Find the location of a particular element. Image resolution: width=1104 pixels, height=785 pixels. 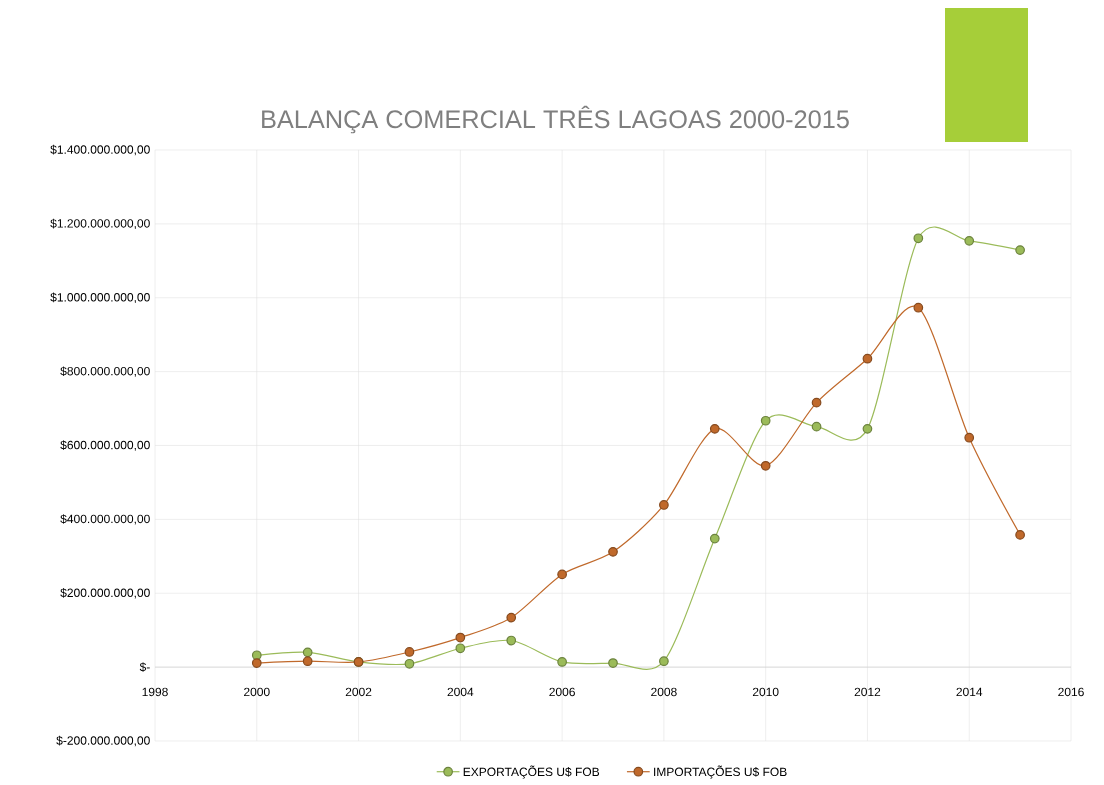

legend-label: IMPORTAÇÕES U$ FOB is located at coordinates (720, 772).